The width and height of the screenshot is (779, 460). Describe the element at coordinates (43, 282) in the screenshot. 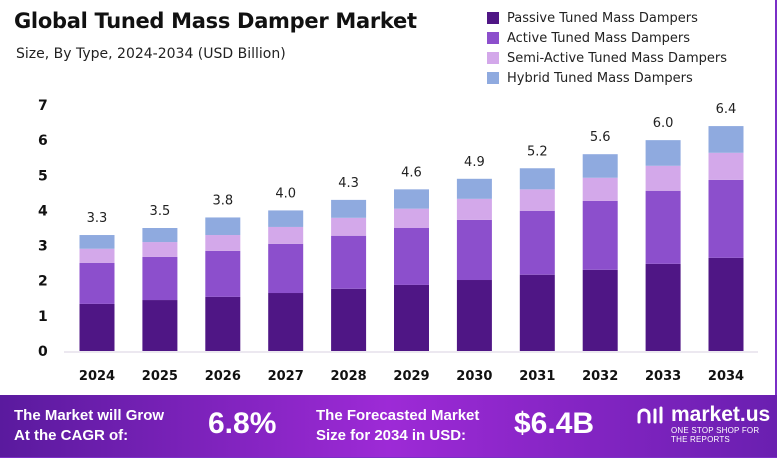

I see `y-tick-label: 2` at that location.